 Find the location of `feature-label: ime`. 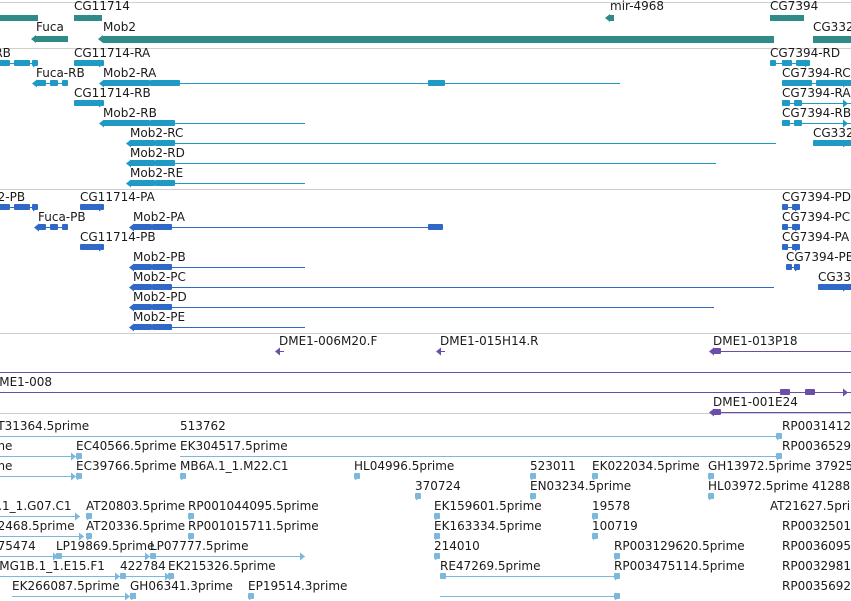

feature-label: ime is located at coordinates (6, 466).